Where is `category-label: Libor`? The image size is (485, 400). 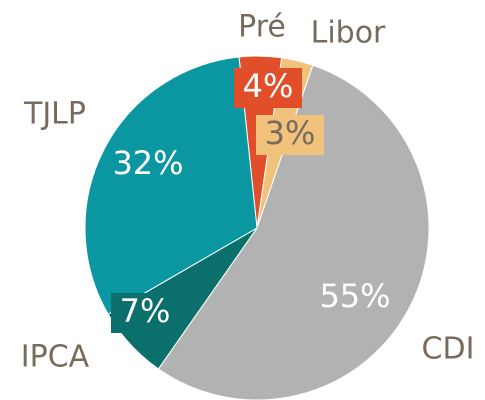 category-label: Libor is located at coordinates (348, 33).